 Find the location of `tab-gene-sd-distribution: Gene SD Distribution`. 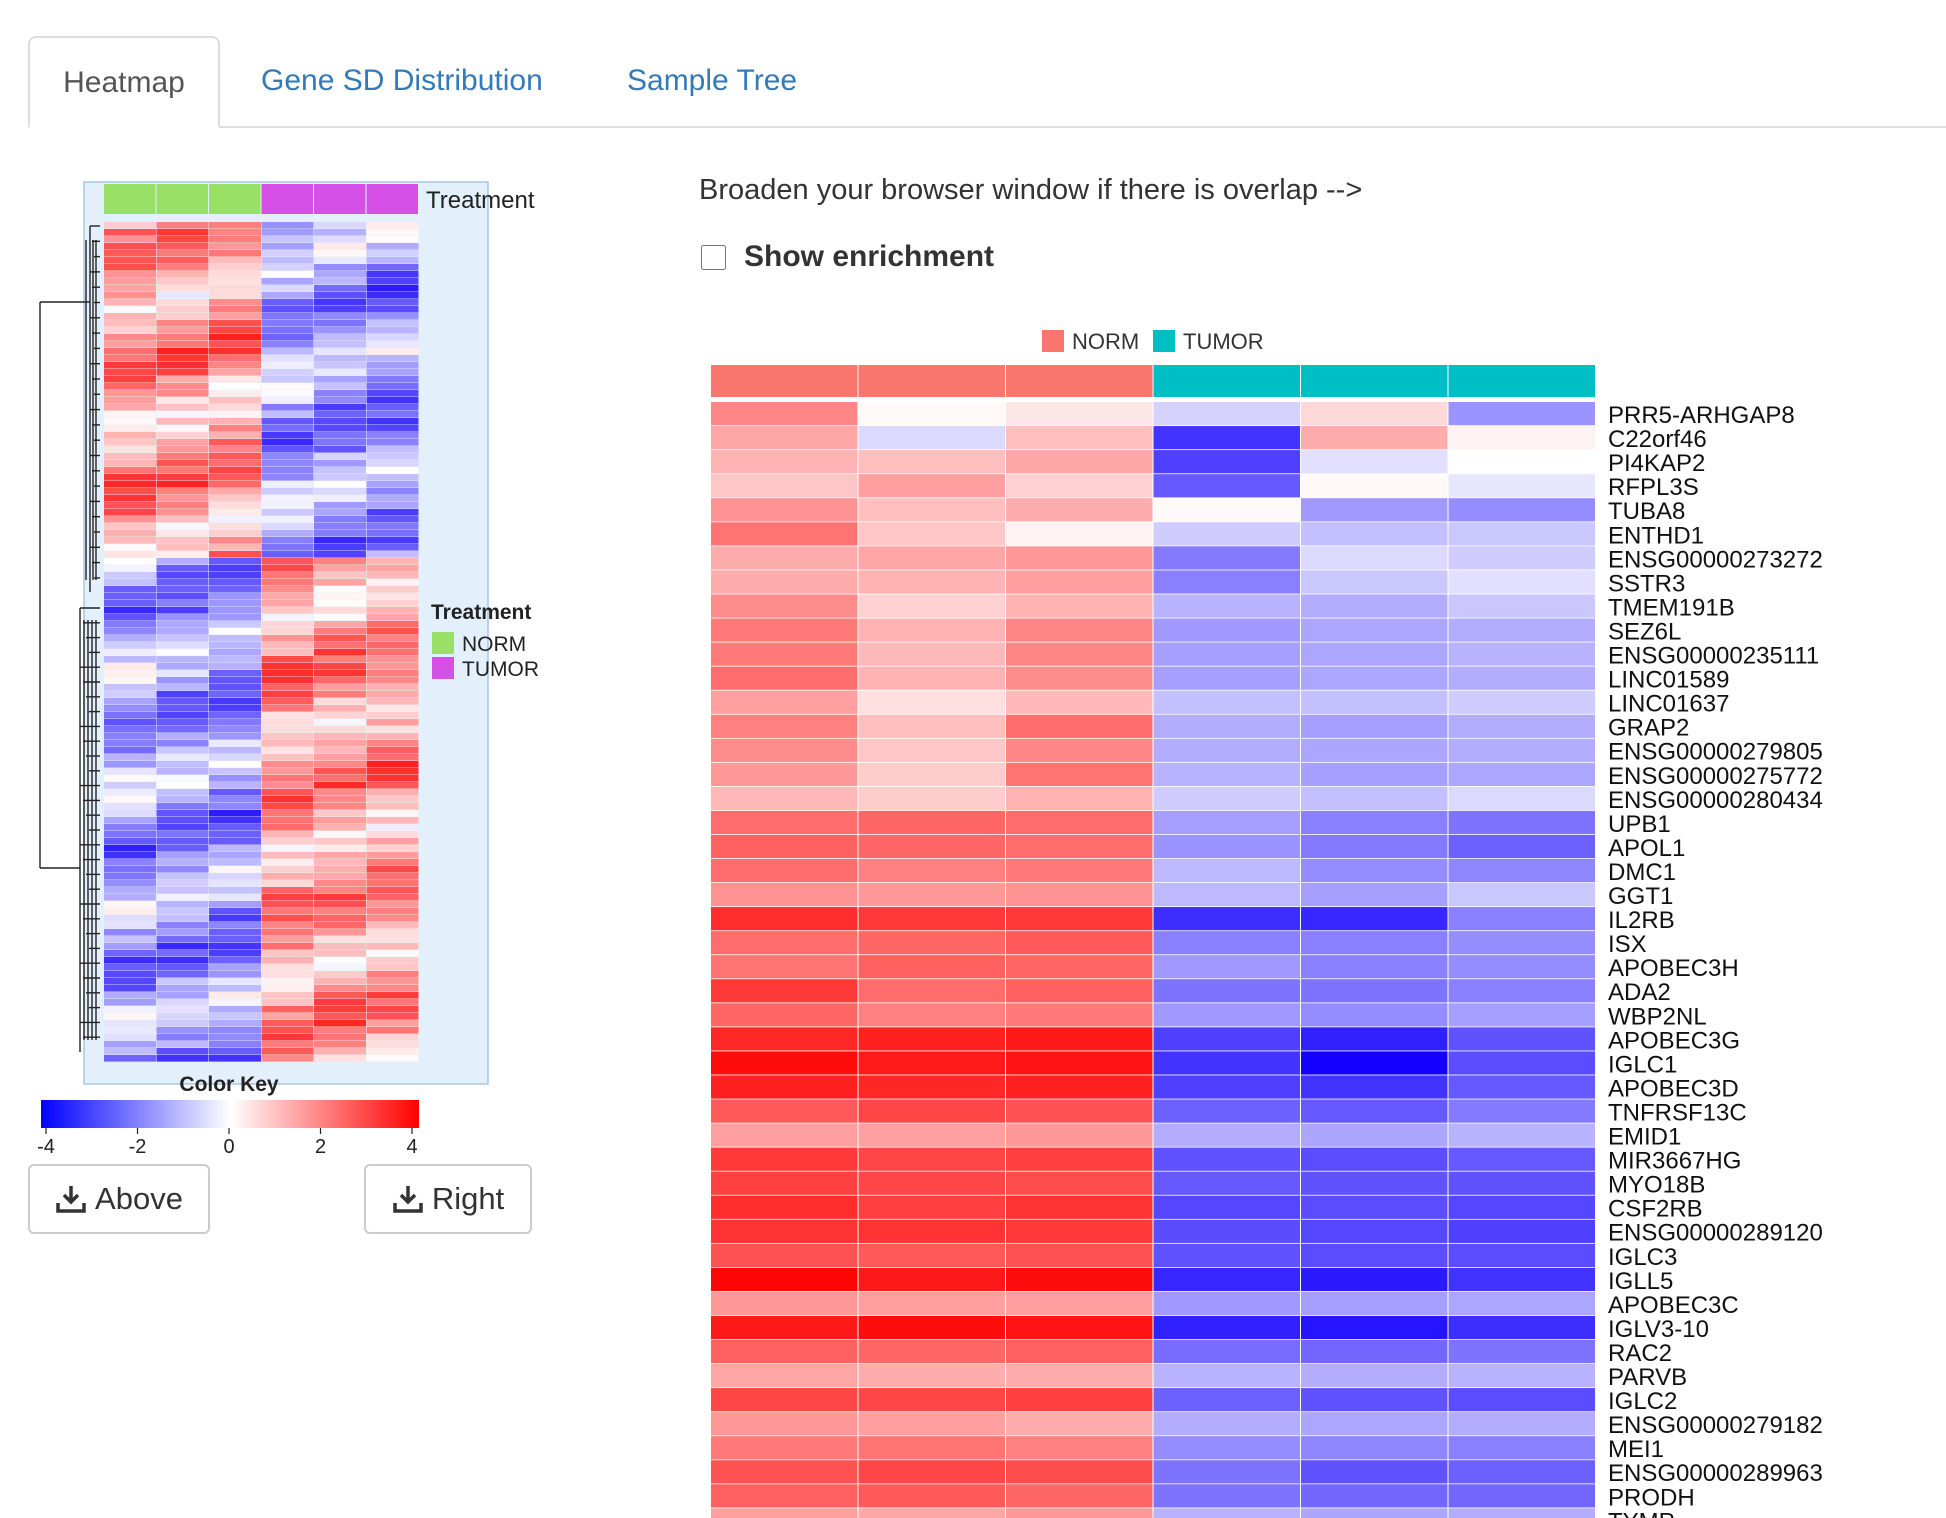

tab-gene-sd-distribution: Gene SD Distribution is located at coordinates (402, 80).